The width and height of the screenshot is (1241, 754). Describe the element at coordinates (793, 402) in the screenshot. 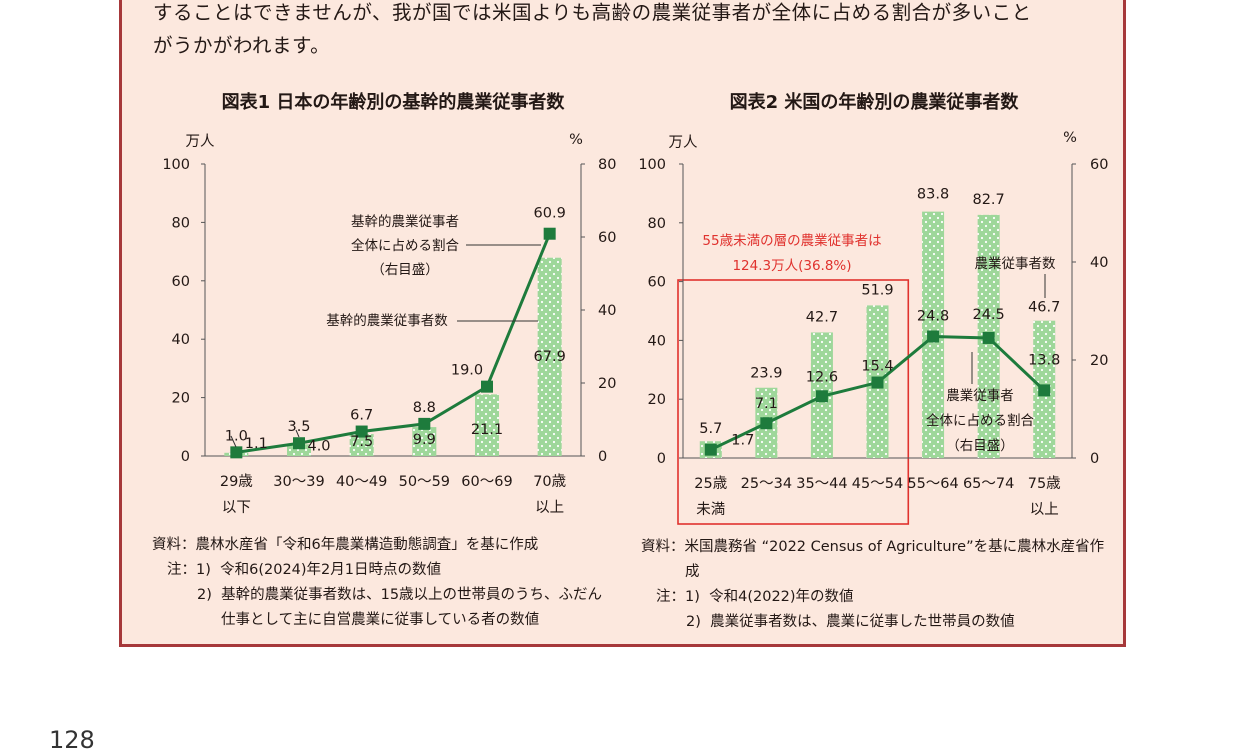

I see `highlight-box` at that location.